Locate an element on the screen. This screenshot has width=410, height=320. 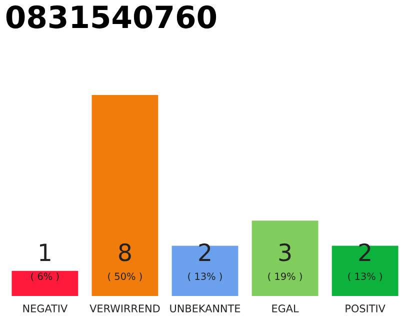
chart-title: 0831540760 is located at coordinates (111, 16).